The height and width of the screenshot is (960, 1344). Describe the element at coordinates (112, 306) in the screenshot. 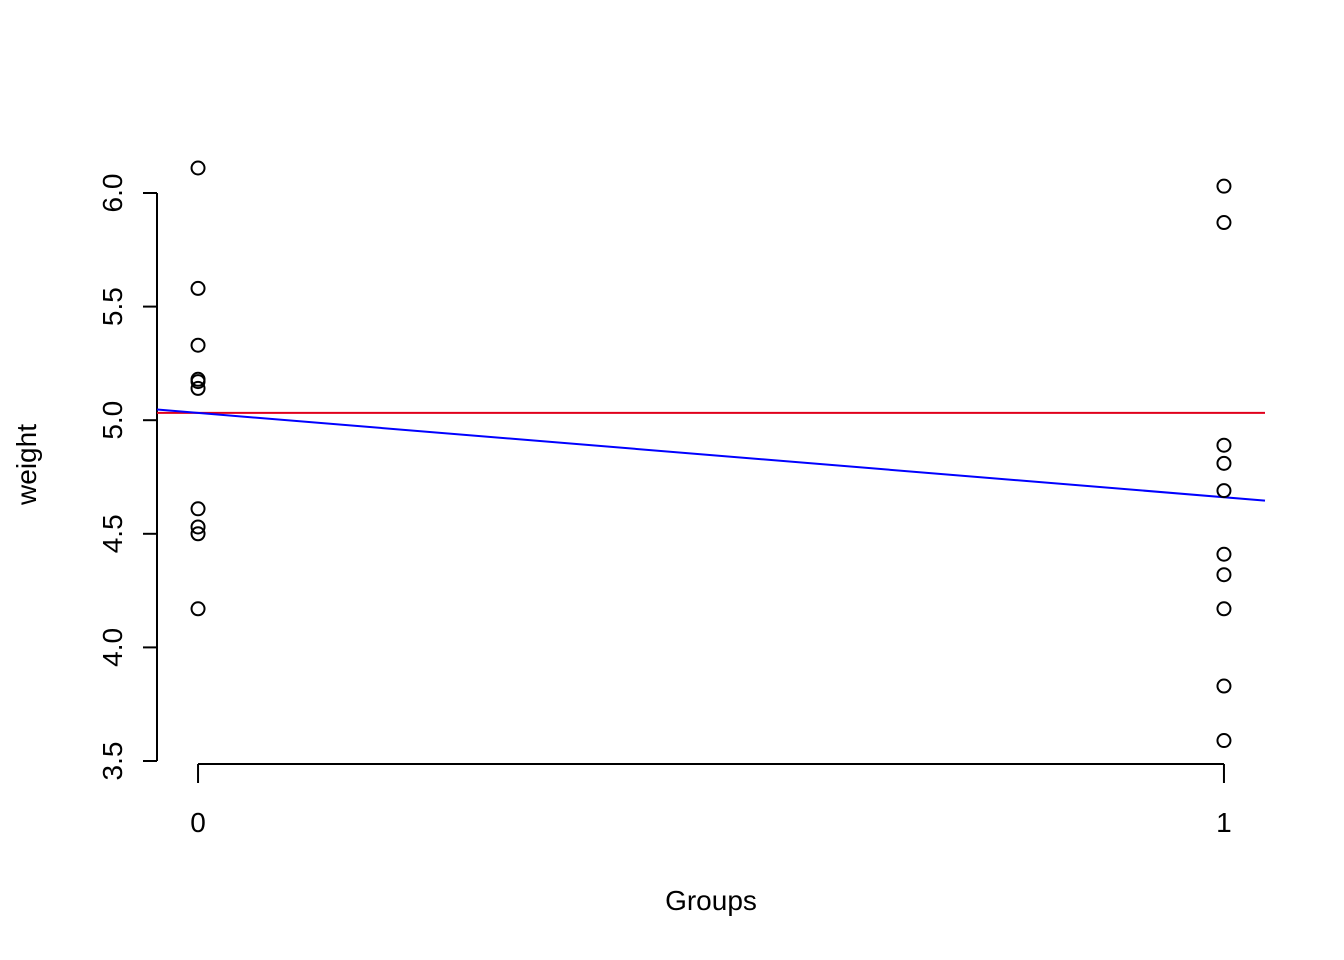

I see `y-tick-label: 5.5` at that location.